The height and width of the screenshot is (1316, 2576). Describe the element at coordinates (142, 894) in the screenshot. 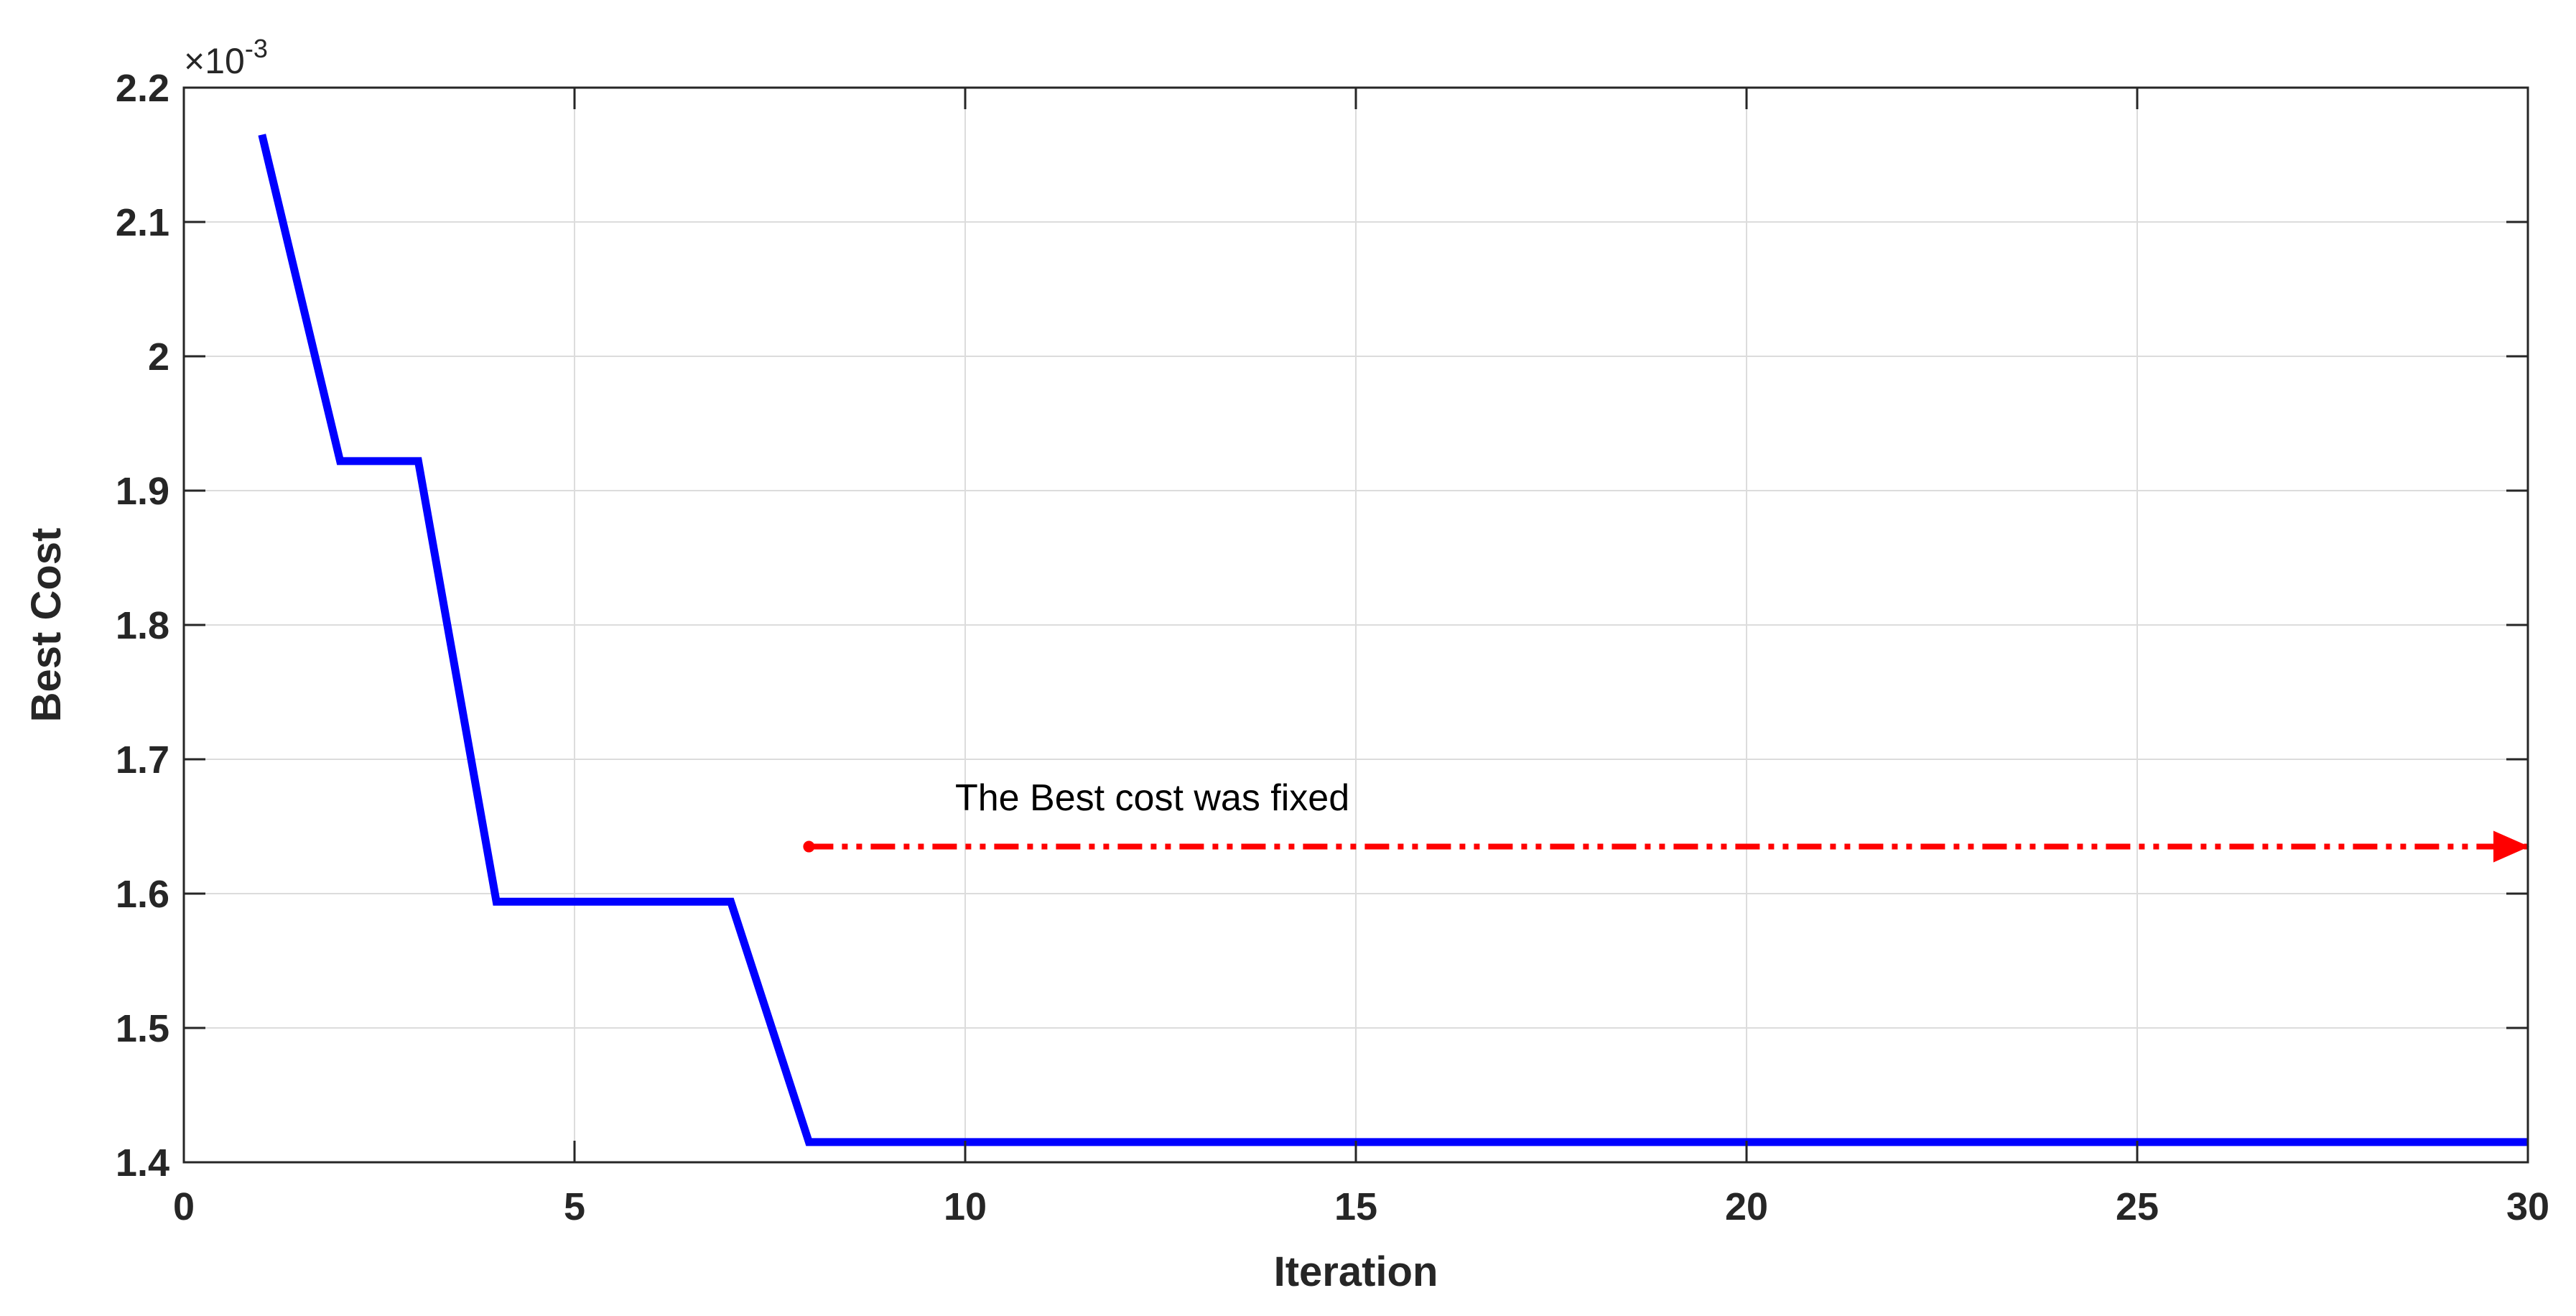

I see `y-tick-label: 1.6` at that location.